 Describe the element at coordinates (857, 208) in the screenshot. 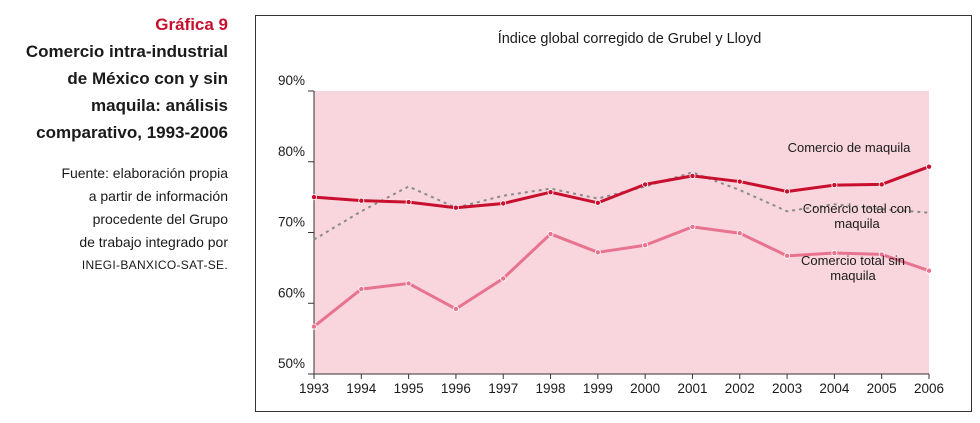

I see `series-label-comercio-total-con-maquila: Comercio total con` at that location.